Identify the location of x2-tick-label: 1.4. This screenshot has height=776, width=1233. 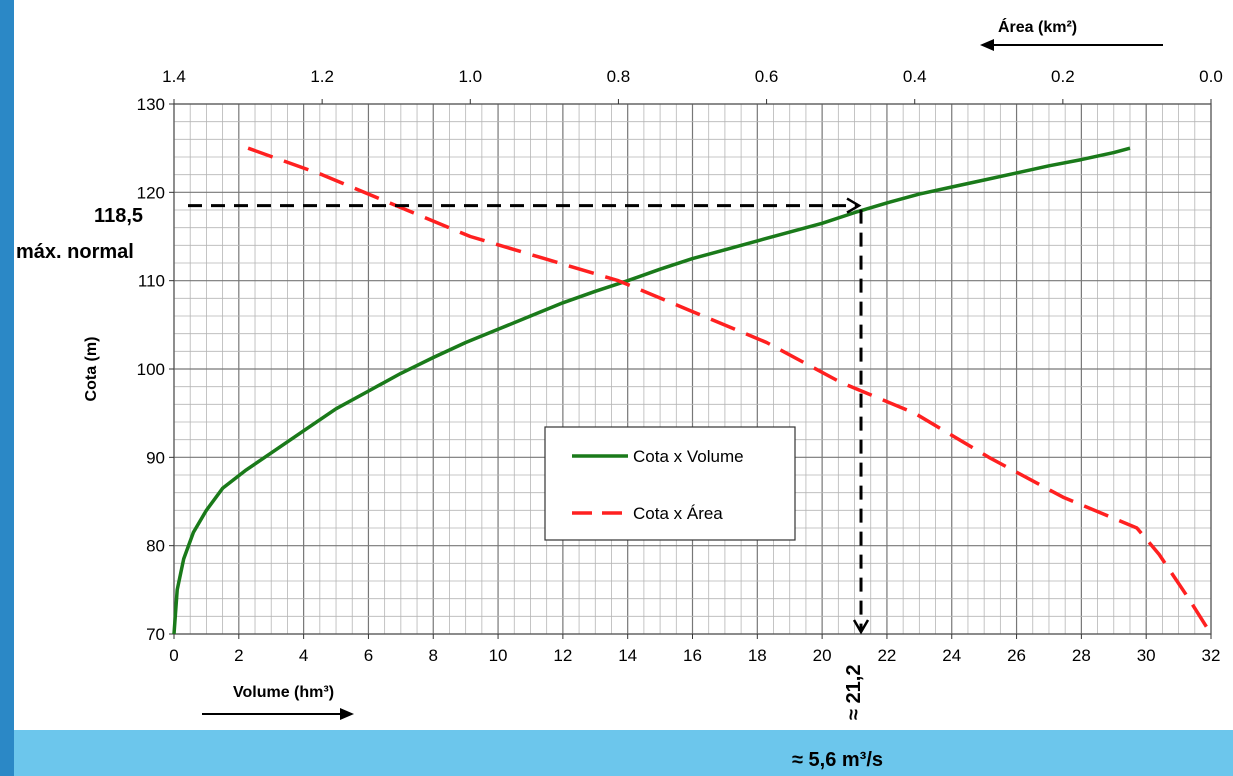
(174, 76).